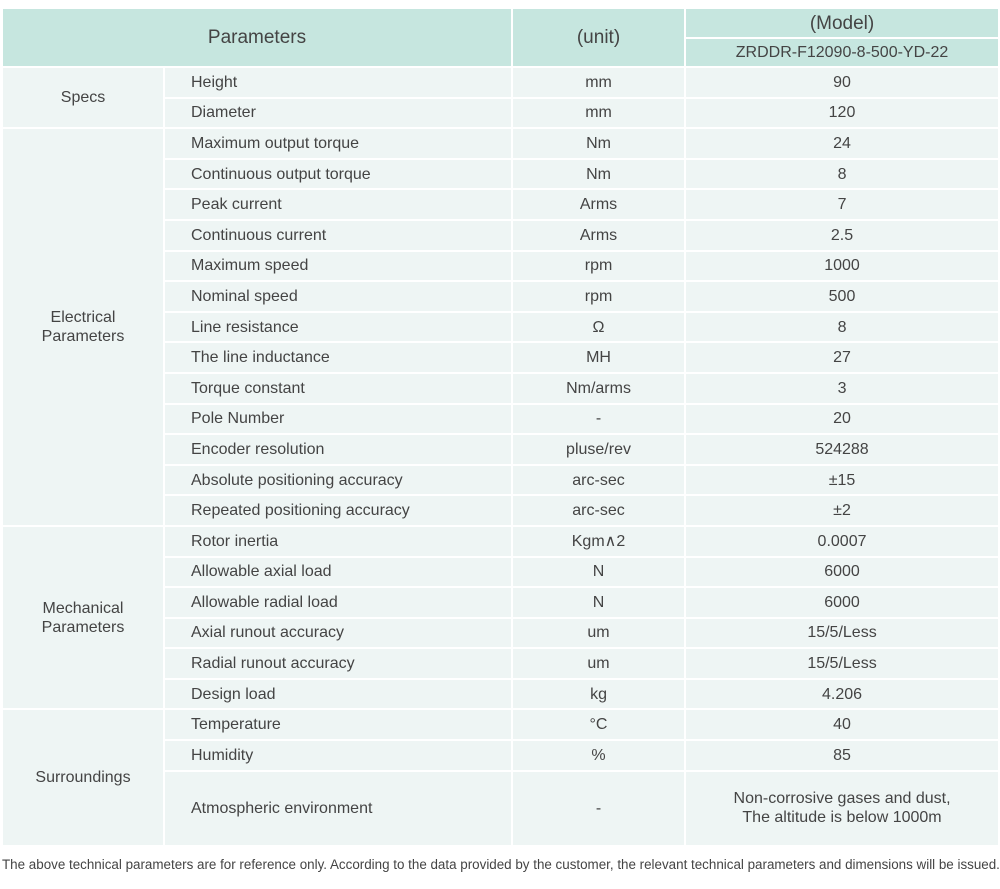  Describe the element at coordinates (338, 694) in the screenshot. I see `parameter: Design load` at that location.